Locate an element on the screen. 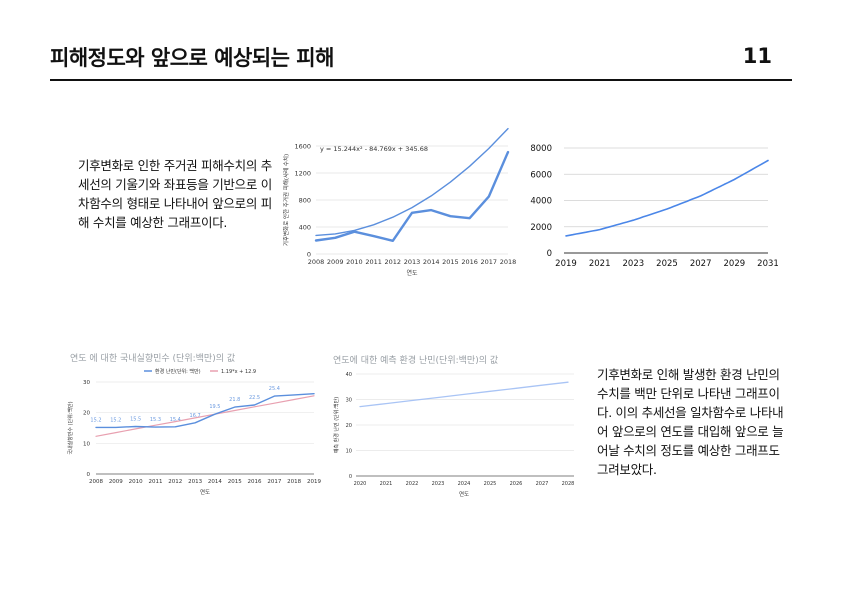  x-tick-label: 2022 is located at coordinates (412, 484).